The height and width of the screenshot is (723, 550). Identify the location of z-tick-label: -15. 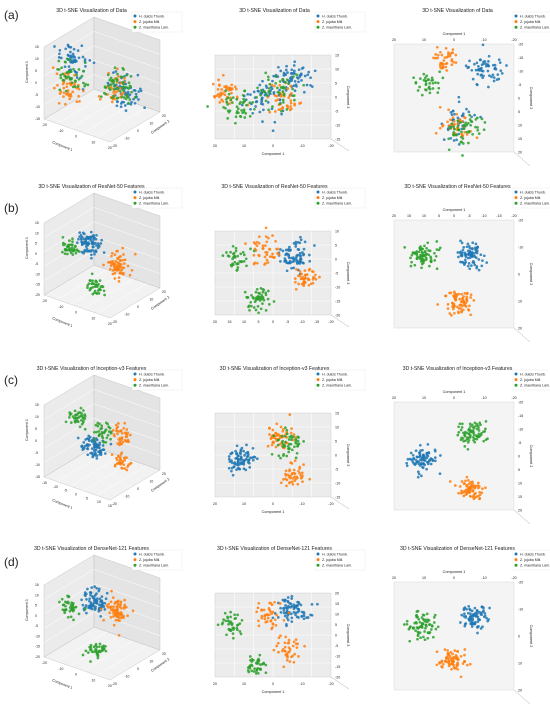
(337, 302).